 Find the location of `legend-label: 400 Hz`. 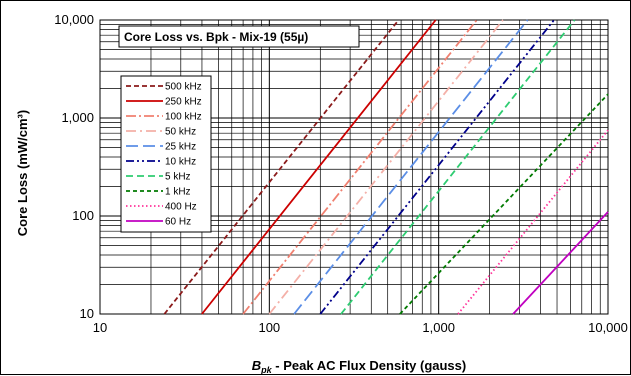

legend-label: 400 Hz is located at coordinates (181, 207).